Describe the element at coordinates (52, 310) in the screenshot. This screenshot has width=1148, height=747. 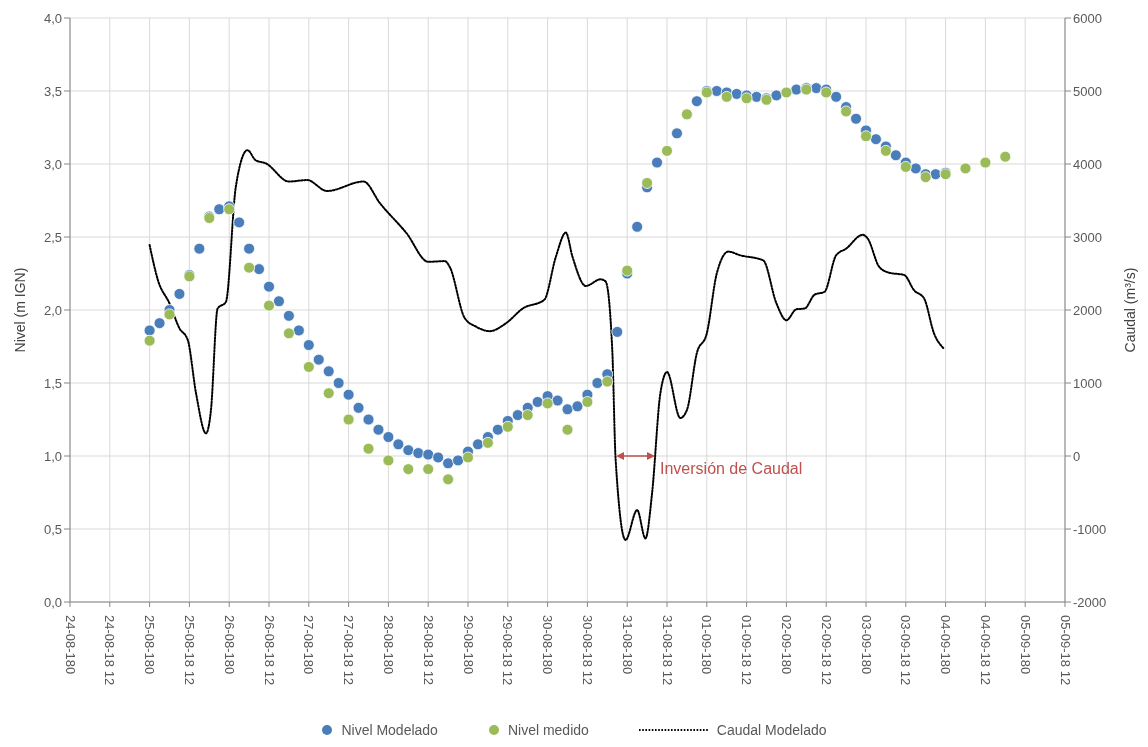
I see `y-tick-label: 2,0` at that location.